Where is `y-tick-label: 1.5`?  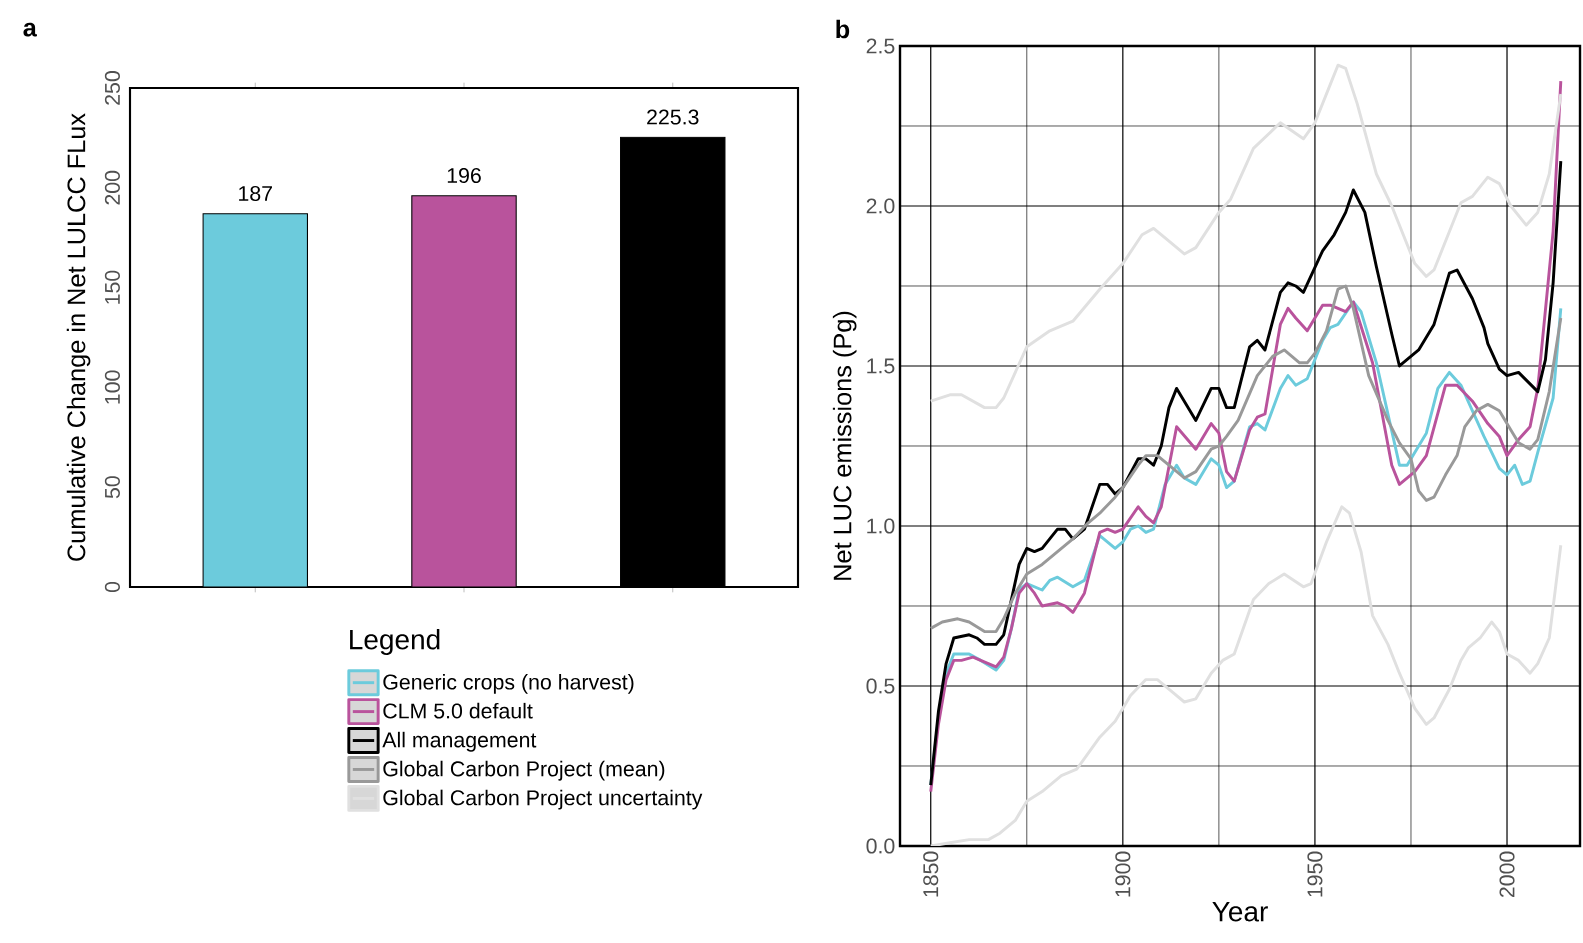
y-tick-label: 1.5 is located at coordinates (881, 366).